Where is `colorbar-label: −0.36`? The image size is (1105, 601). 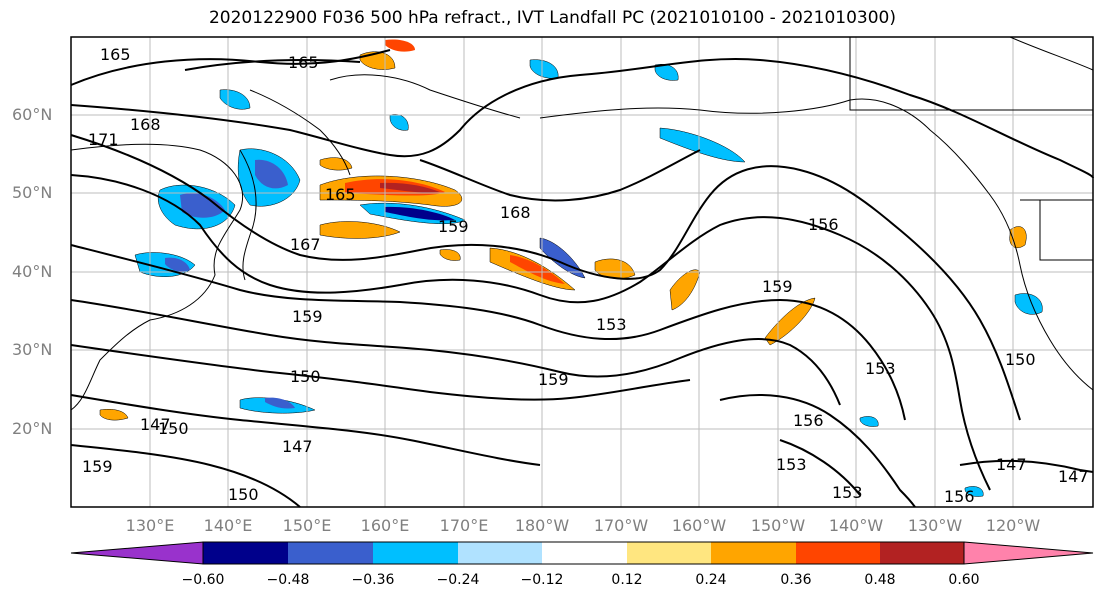
colorbar-label: −0.36 is located at coordinates (373, 580).